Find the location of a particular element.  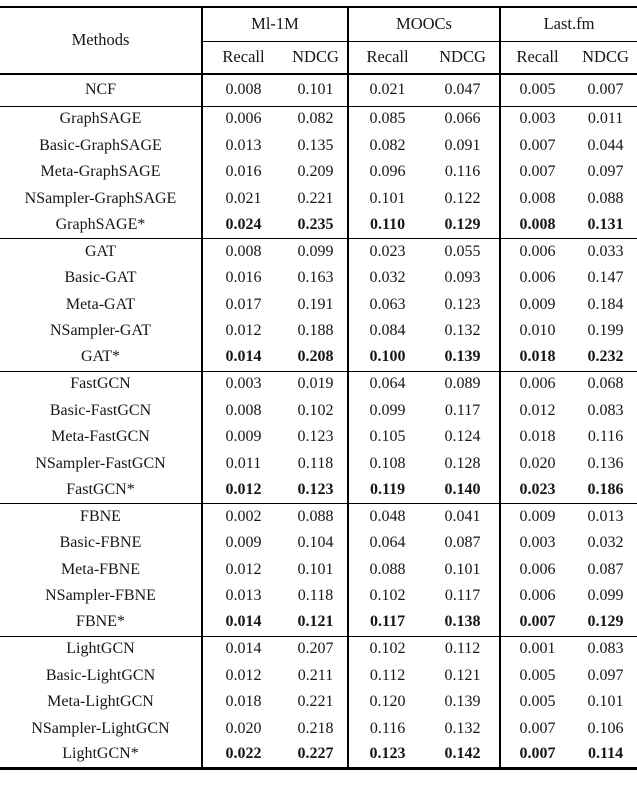

metric-value-cell: 0.122 is located at coordinates (462, 198).